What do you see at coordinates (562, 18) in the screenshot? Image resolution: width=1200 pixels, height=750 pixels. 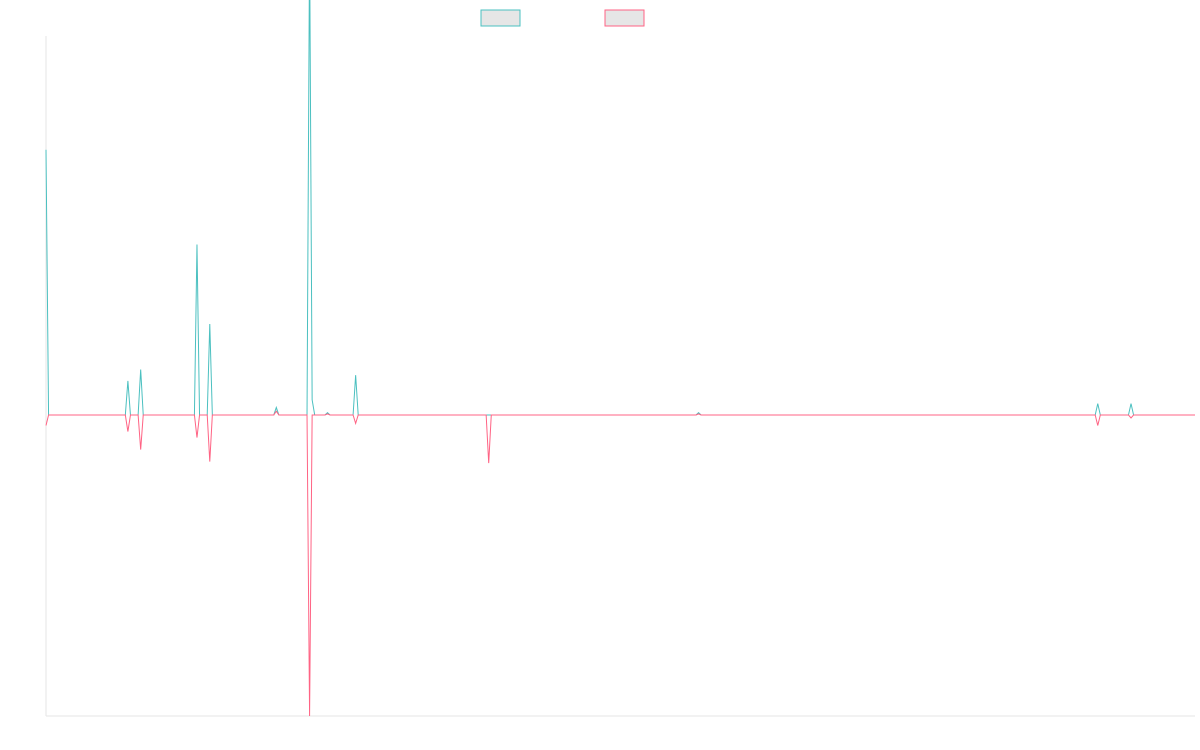 I see `legend` at bounding box center [562, 18].